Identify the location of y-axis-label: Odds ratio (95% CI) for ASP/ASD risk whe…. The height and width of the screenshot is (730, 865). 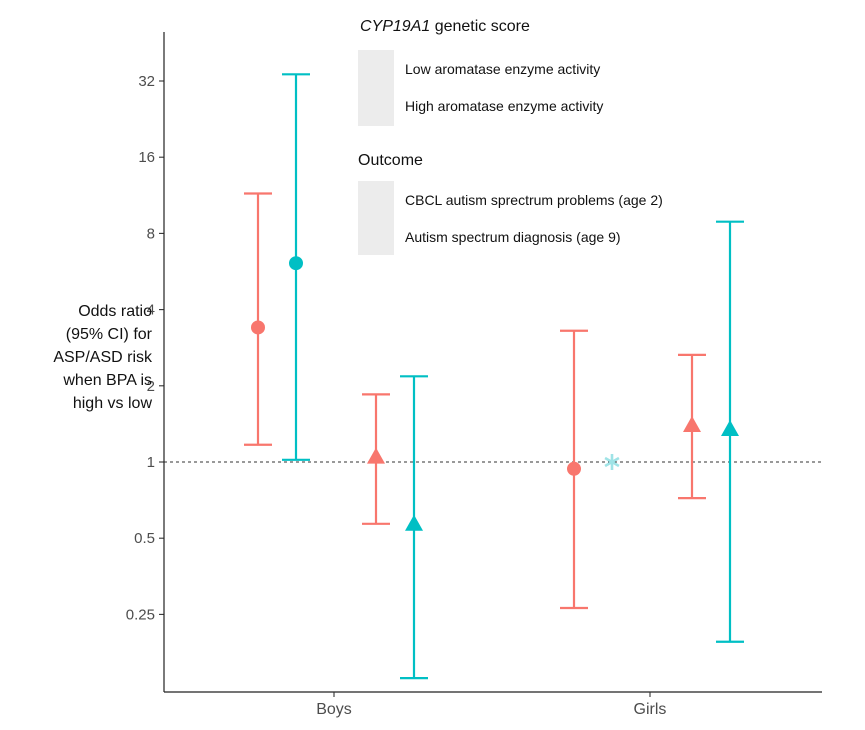
(81, 357).